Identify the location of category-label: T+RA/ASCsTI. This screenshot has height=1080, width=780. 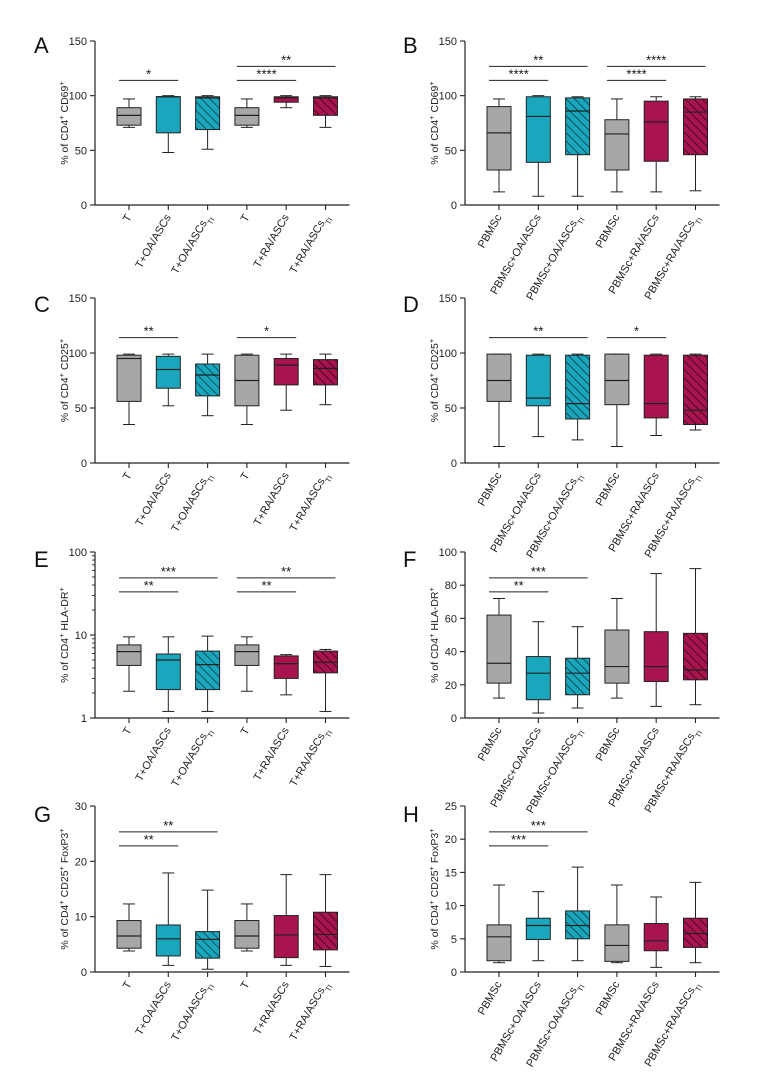
(311, 758).